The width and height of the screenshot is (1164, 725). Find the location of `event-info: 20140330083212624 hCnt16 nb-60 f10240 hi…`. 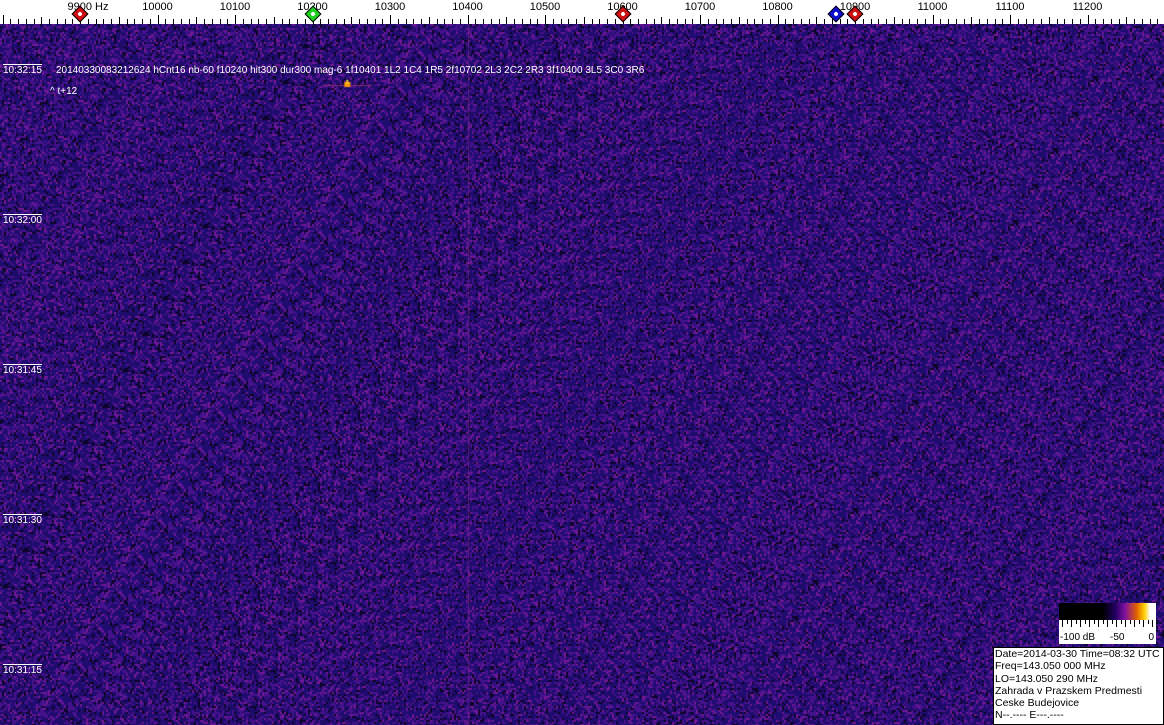

event-info: 20140330083212624 hCnt16 nb-60 f10240 hi… is located at coordinates (350, 70).